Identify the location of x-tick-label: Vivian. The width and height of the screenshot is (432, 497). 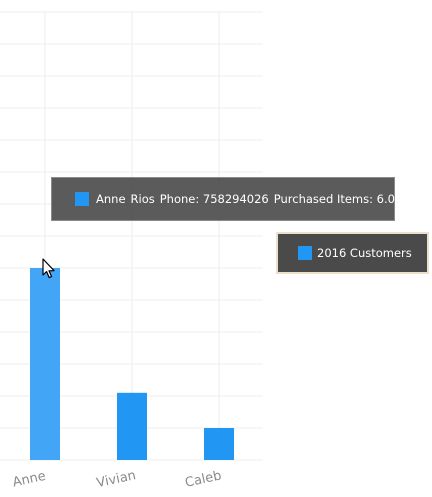
(116, 479).